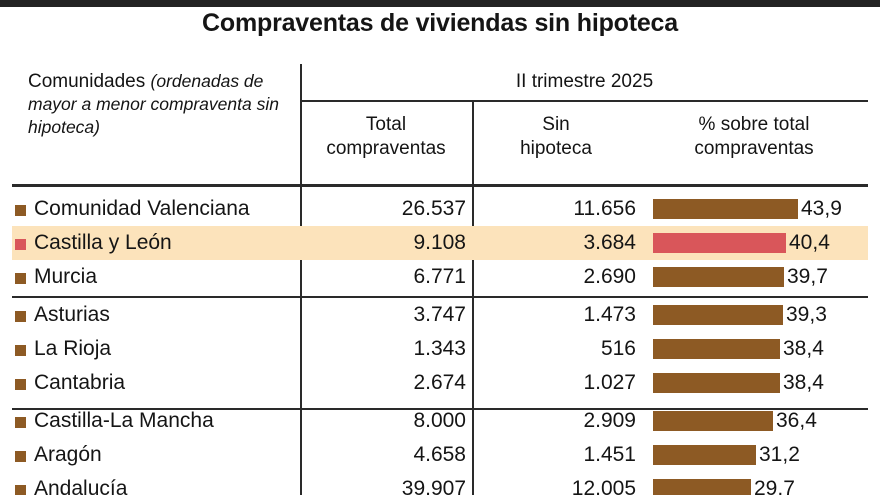  Describe the element at coordinates (440, 185) in the screenshot. I see `rule-under-header` at that location.